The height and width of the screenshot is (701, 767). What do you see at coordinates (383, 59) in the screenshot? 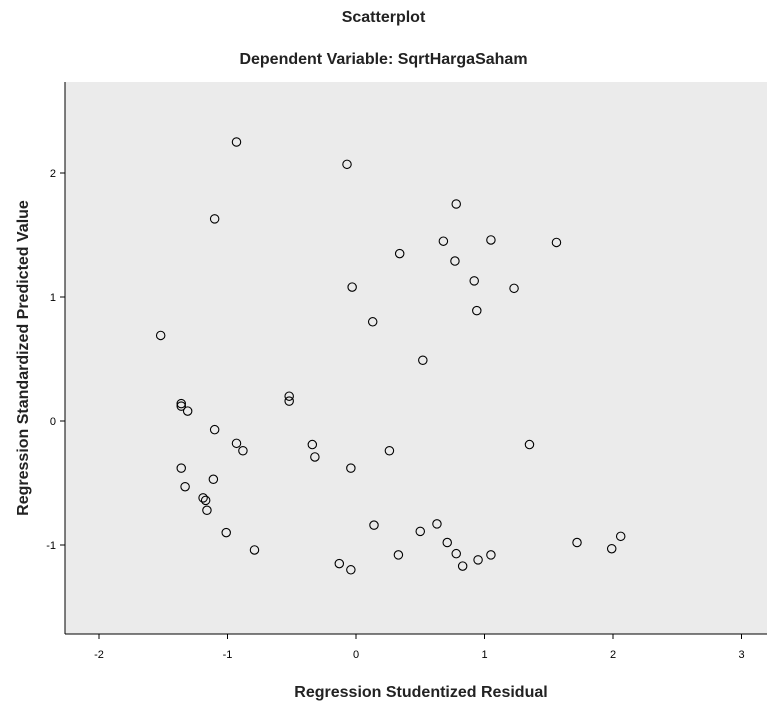
I see `chart-subtitle: Dependent Variable: SqrtHargaSaham` at bounding box center [383, 59].